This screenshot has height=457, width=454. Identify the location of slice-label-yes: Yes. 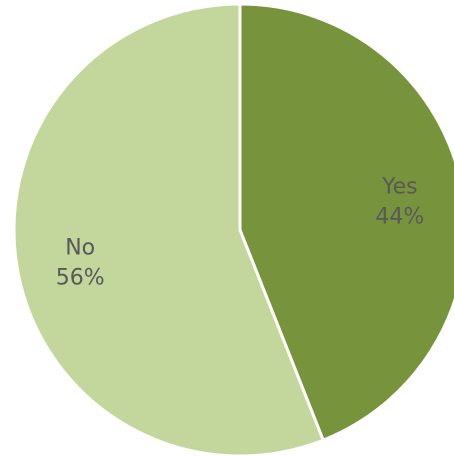
(399, 187).